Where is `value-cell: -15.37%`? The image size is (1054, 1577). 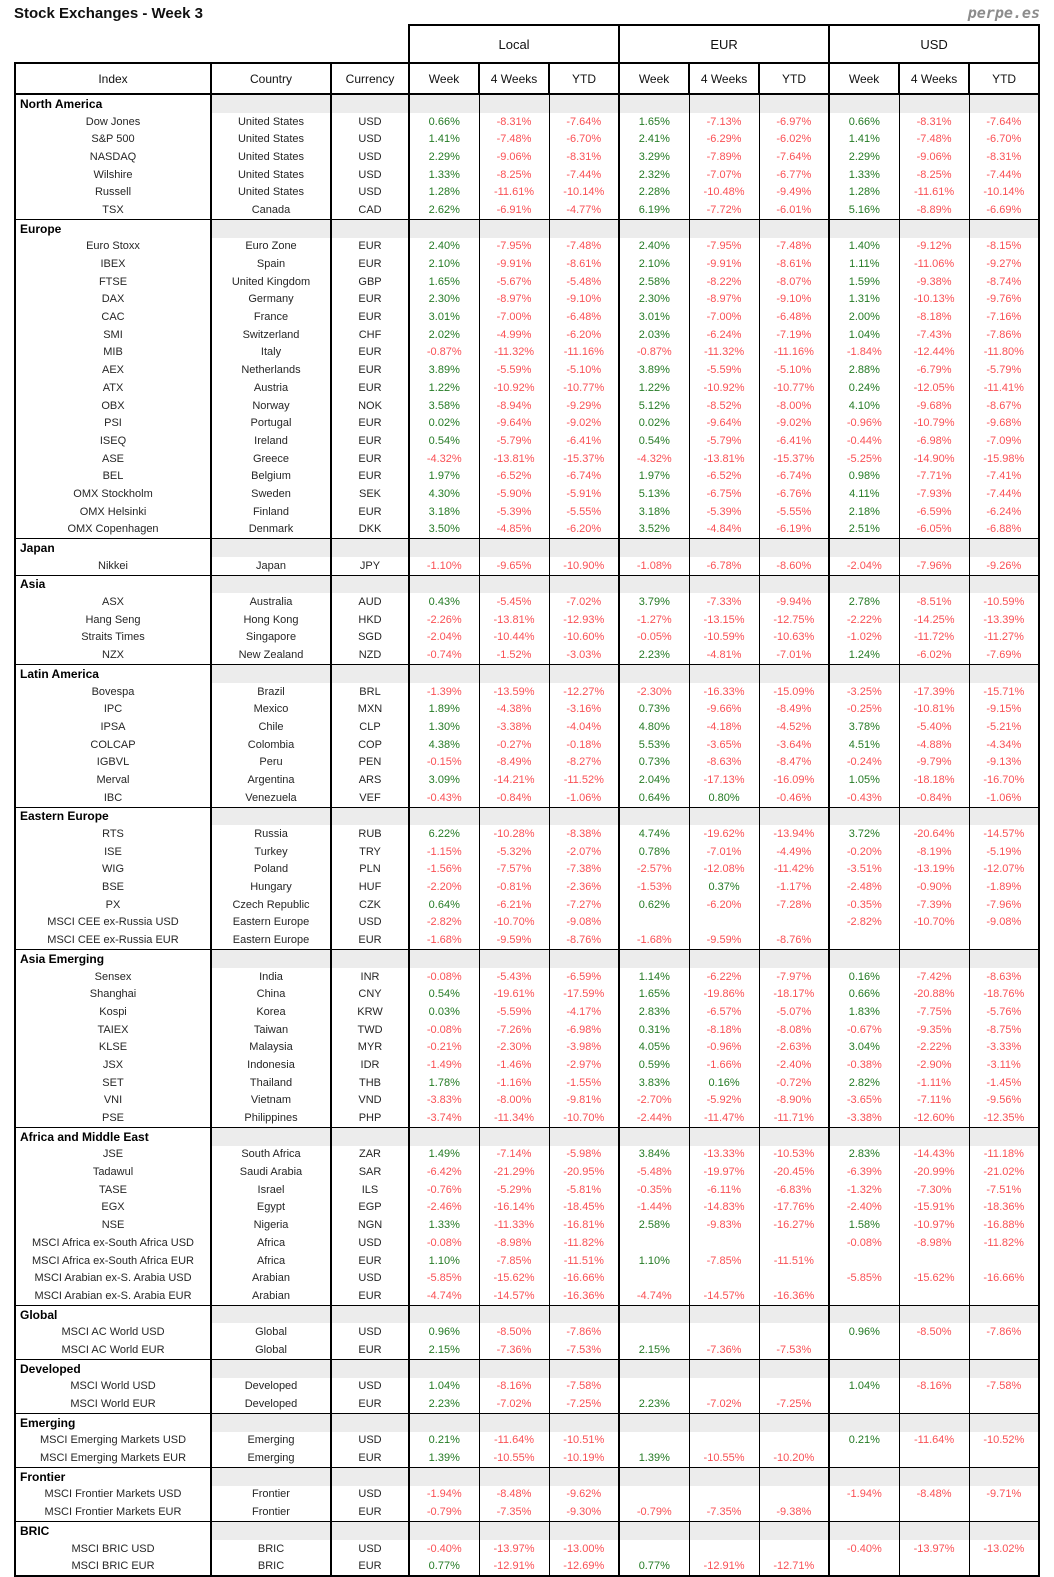 value-cell: -15.37% is located at coordinates (794, 458).